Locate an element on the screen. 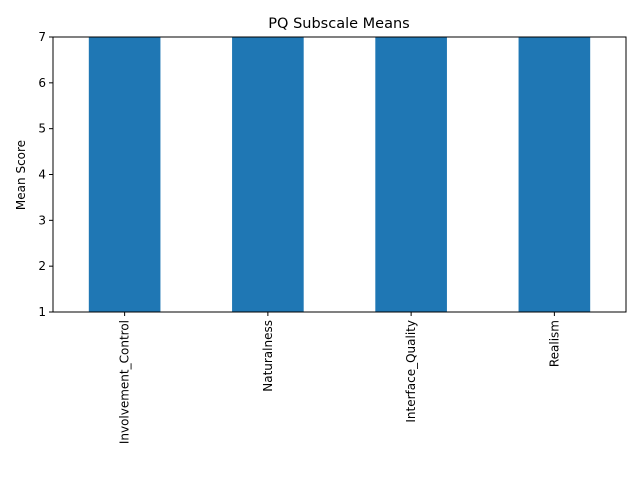 This screenshot has width=640, height=484. y-tick-label: 7 is located at coordinates (42, 37).